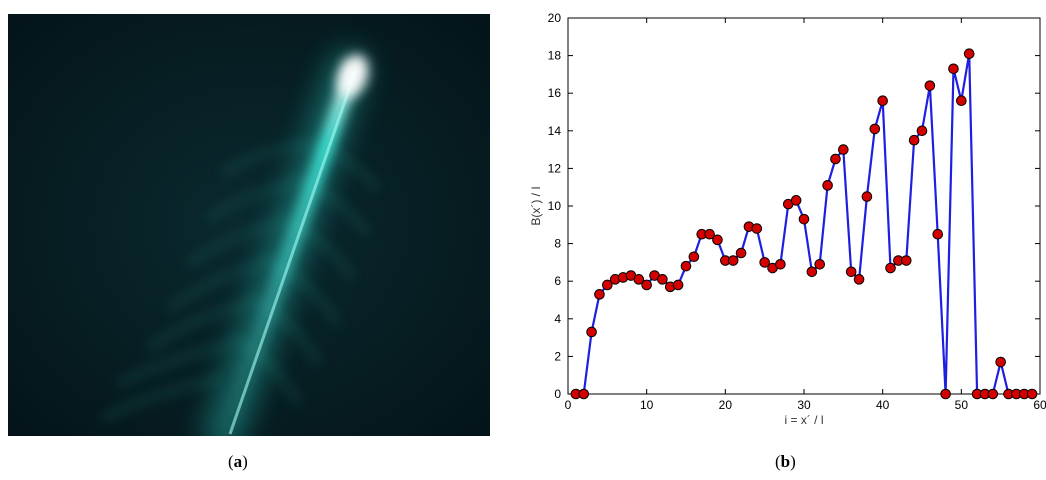 The height and width of the screenshot is (480, 1046). What do you see at coordinates (785, 461) in the screenshot?
I see `panel-b-label: (b)` at bounding box center [785, 461].